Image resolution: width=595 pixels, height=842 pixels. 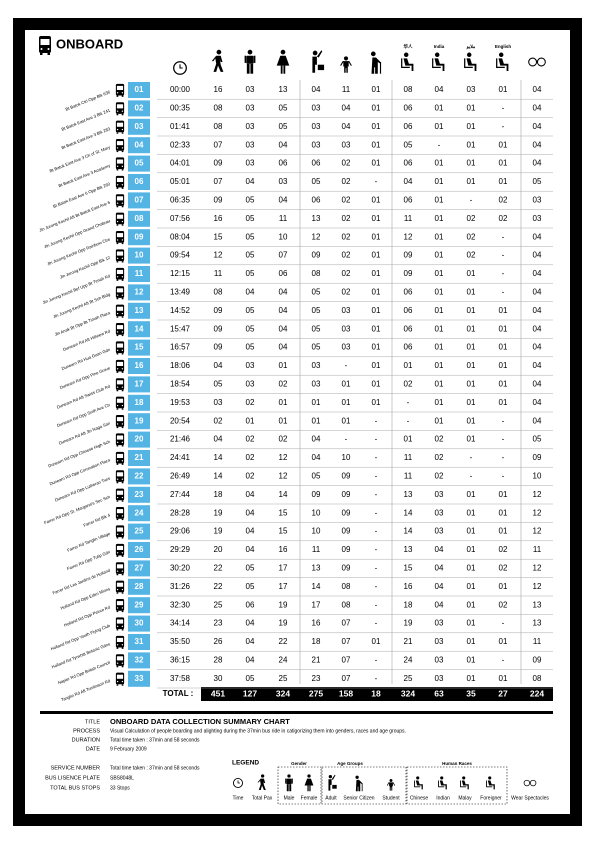 I want to click on cell: 06, so click(x=408, y=163).